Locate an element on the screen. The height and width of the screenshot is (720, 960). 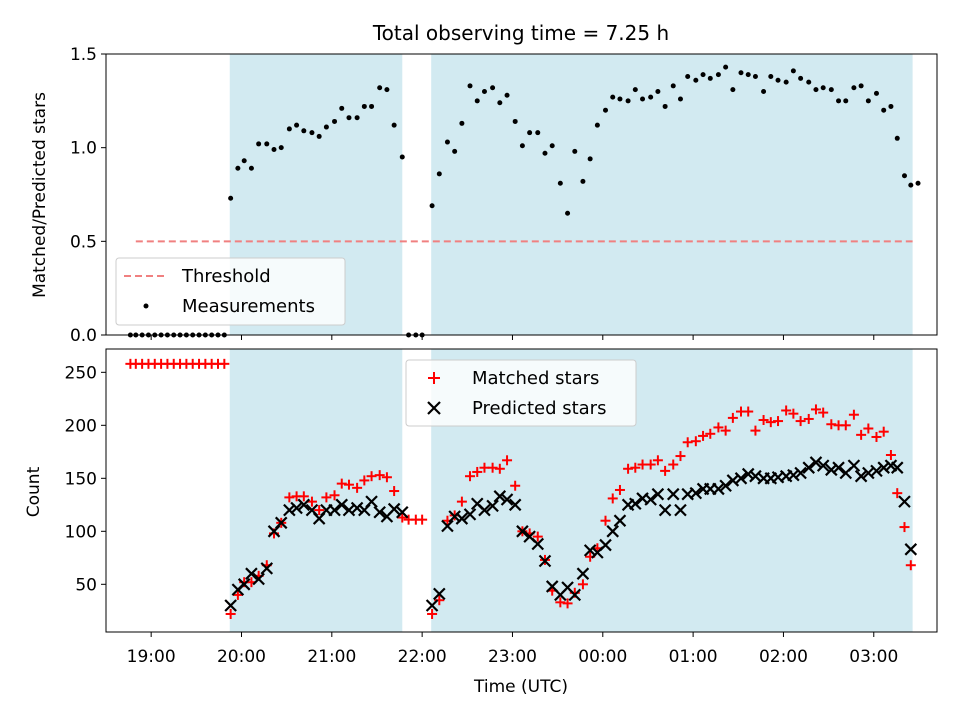
bottom-legend: Matched stars Predicted stars is located at coordinates (521, 393).